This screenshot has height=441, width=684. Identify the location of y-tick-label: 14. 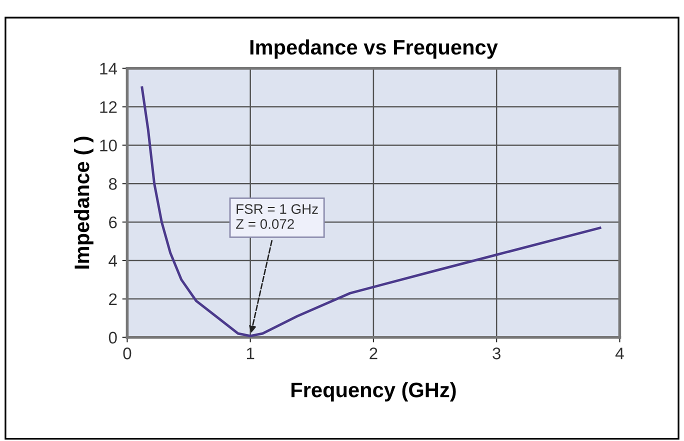
(109, 68).